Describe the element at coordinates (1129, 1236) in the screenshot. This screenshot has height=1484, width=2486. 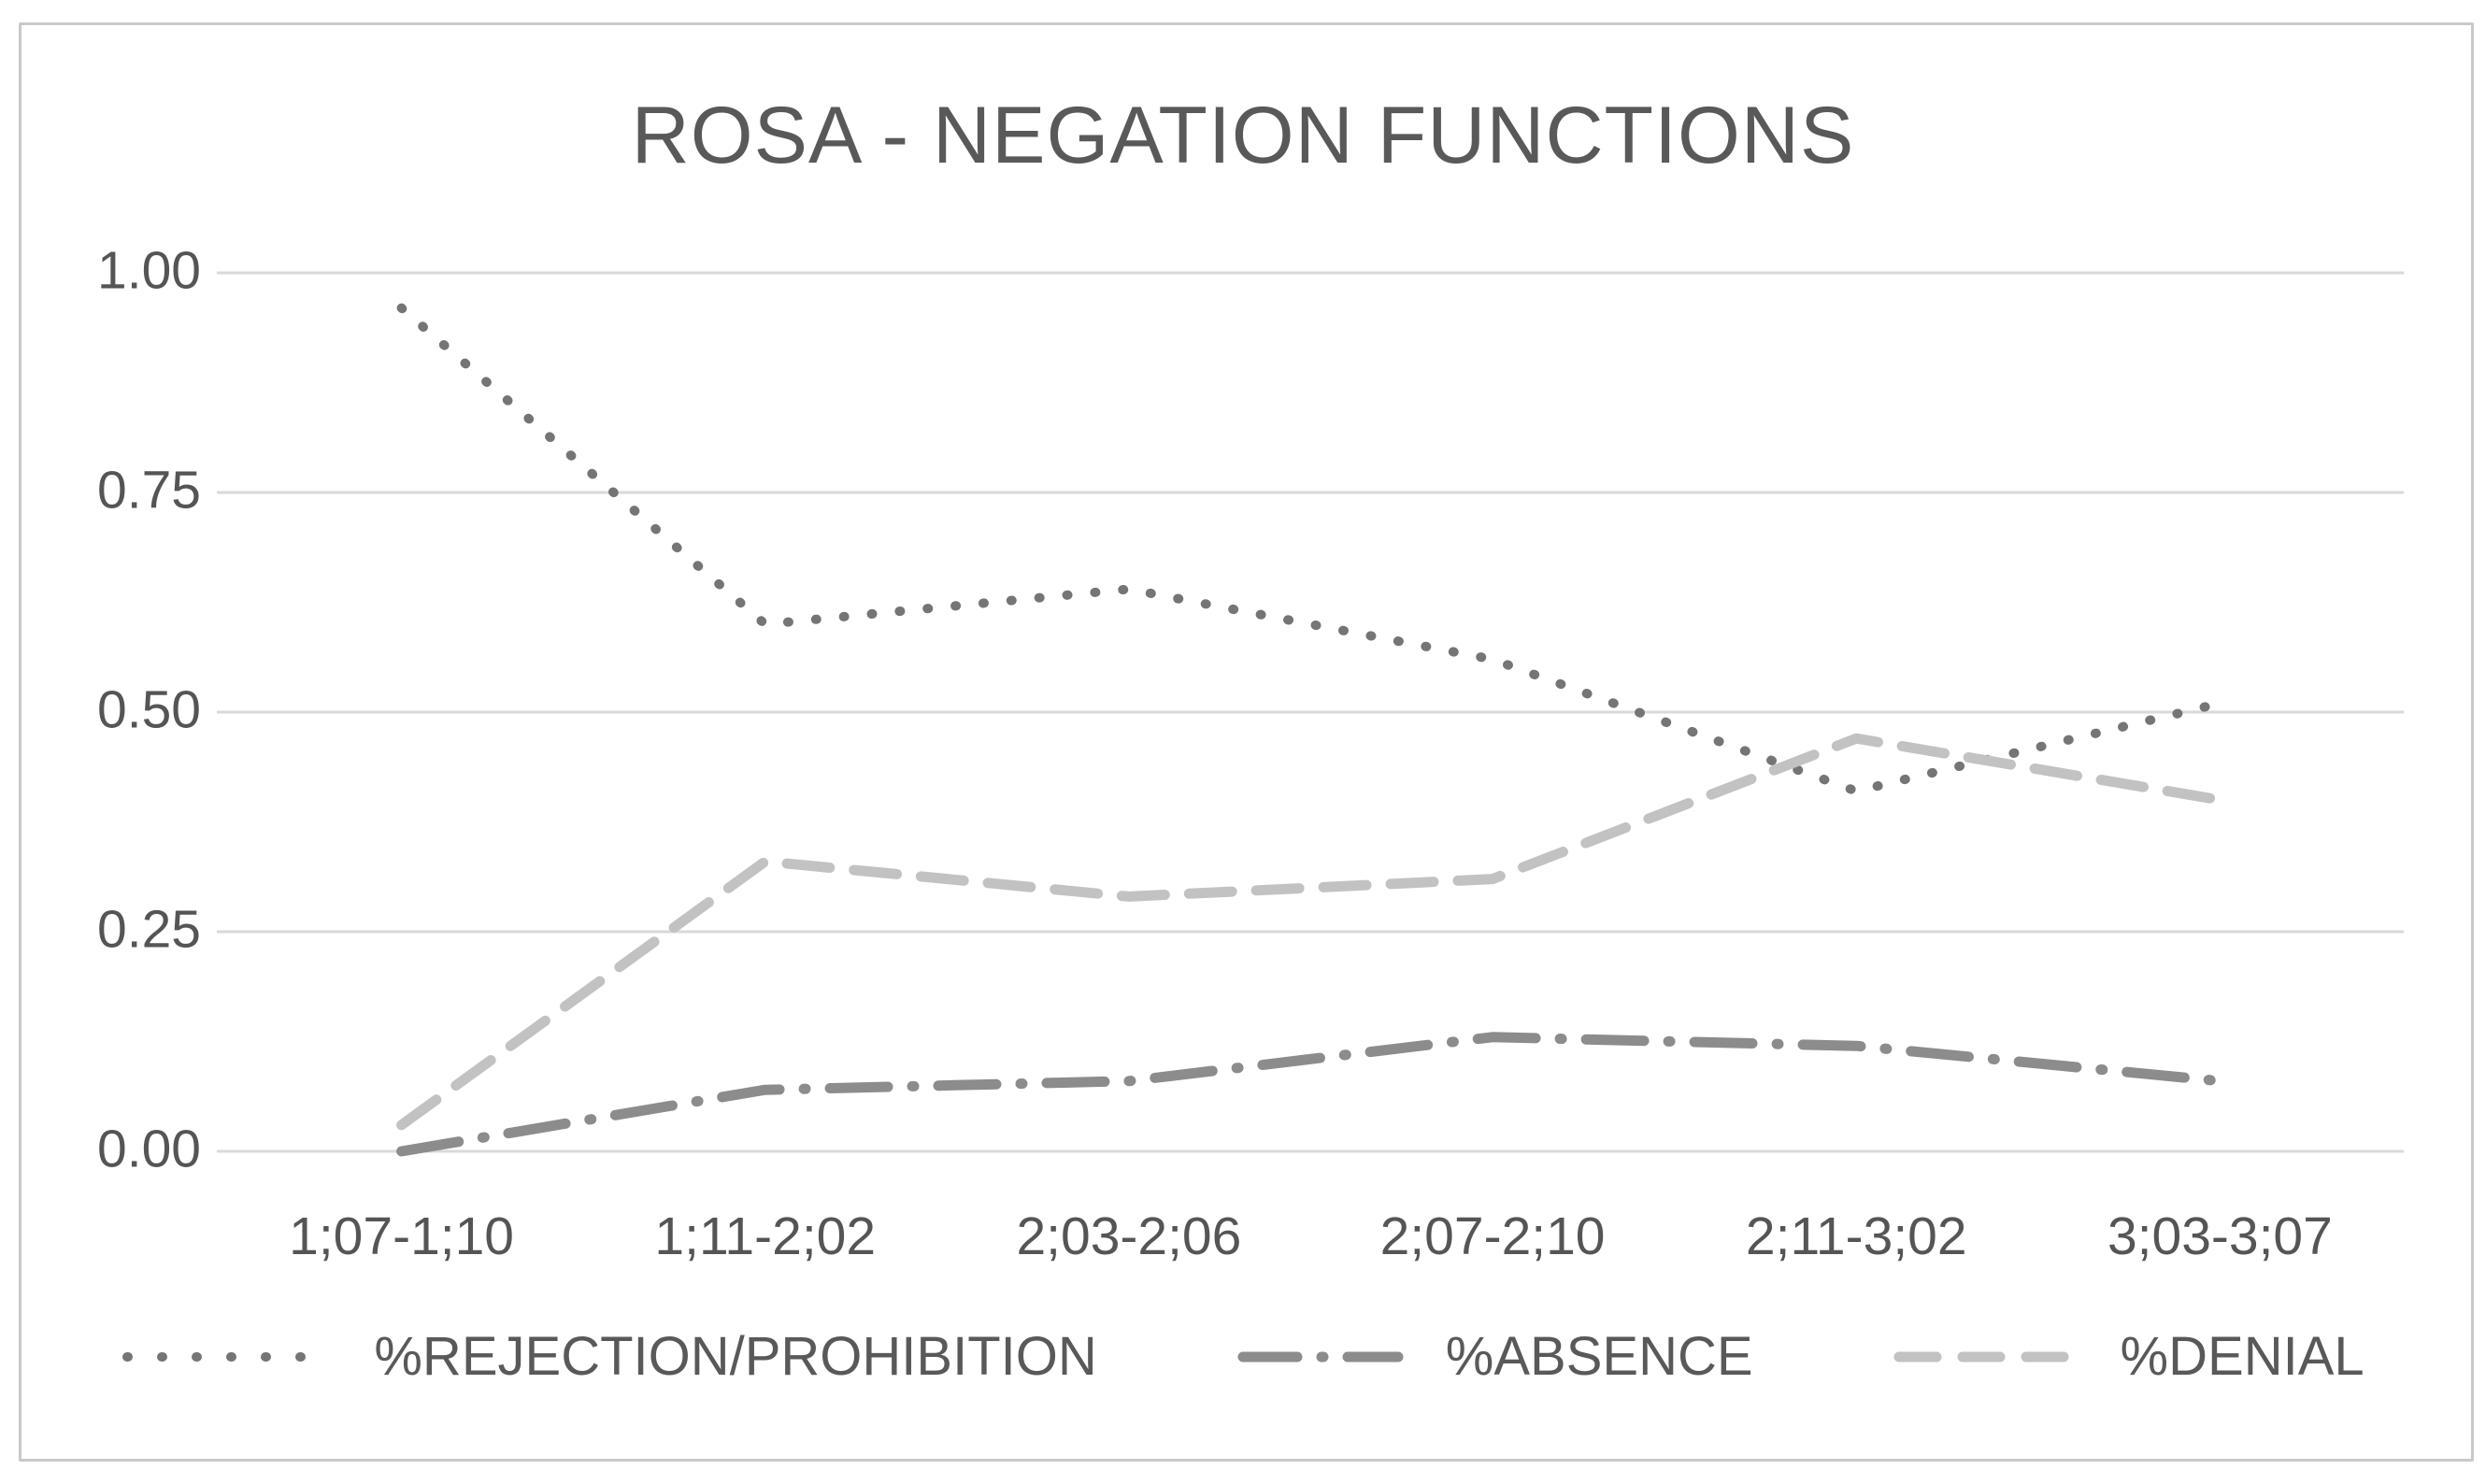
I see `x-tick-label: 2;03-2;06` at that location.